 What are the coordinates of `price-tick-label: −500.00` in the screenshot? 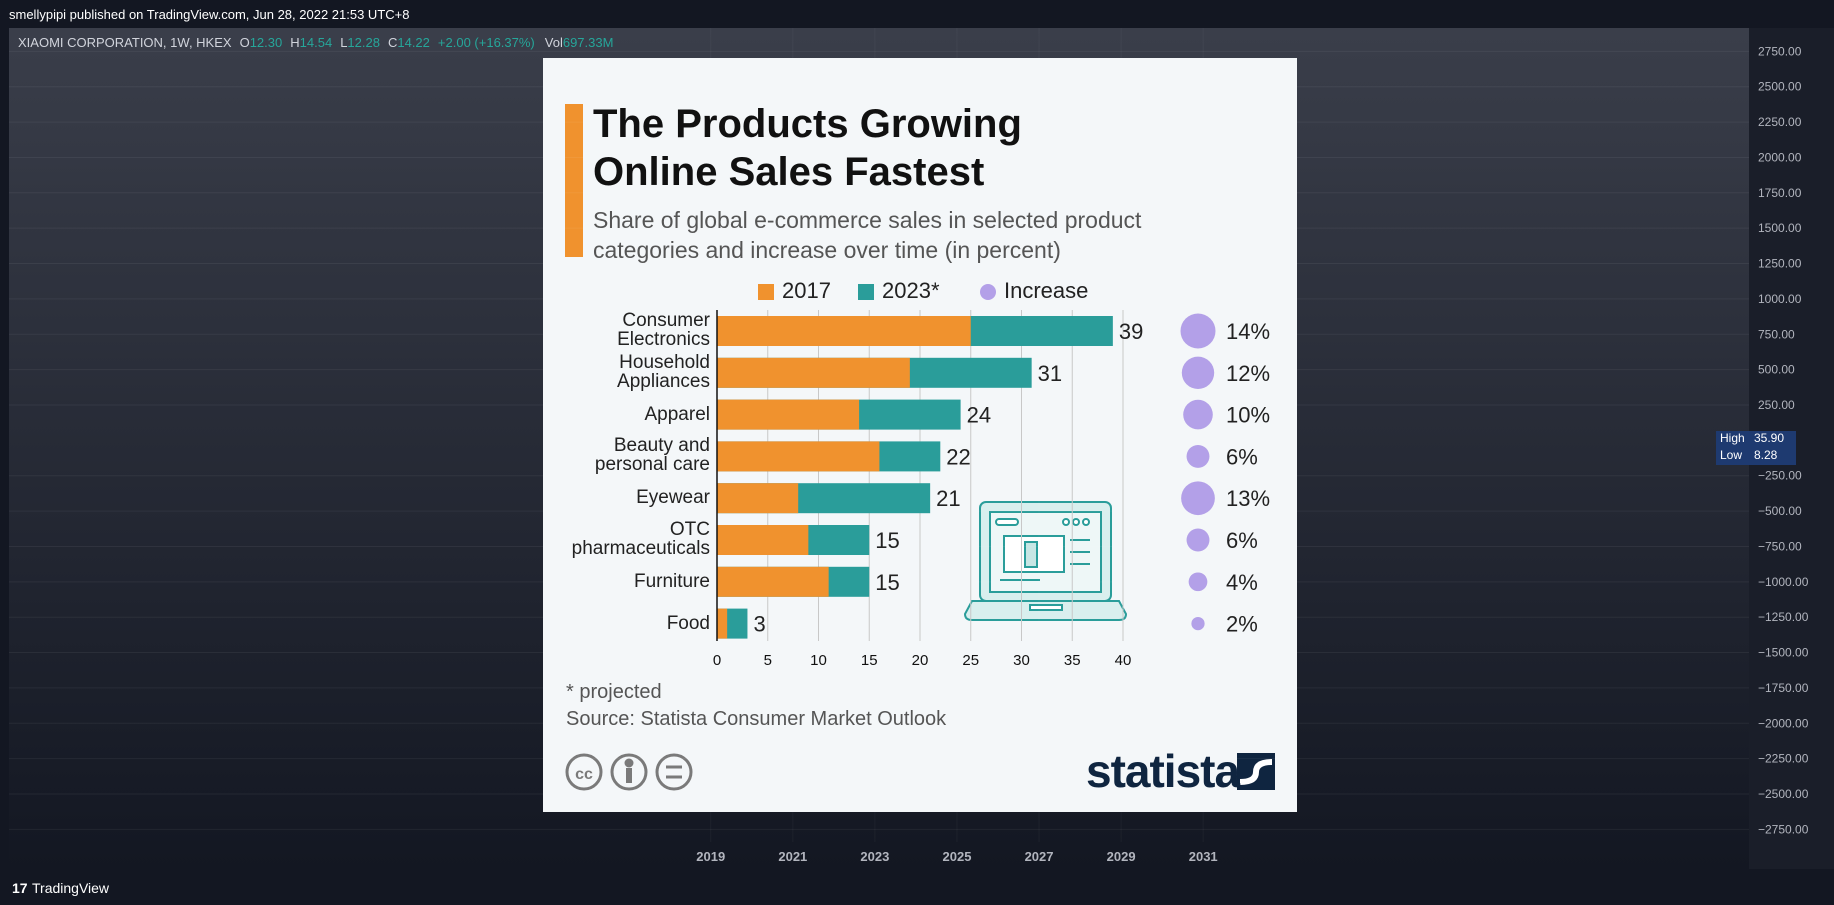 It's located at (1780, 511).